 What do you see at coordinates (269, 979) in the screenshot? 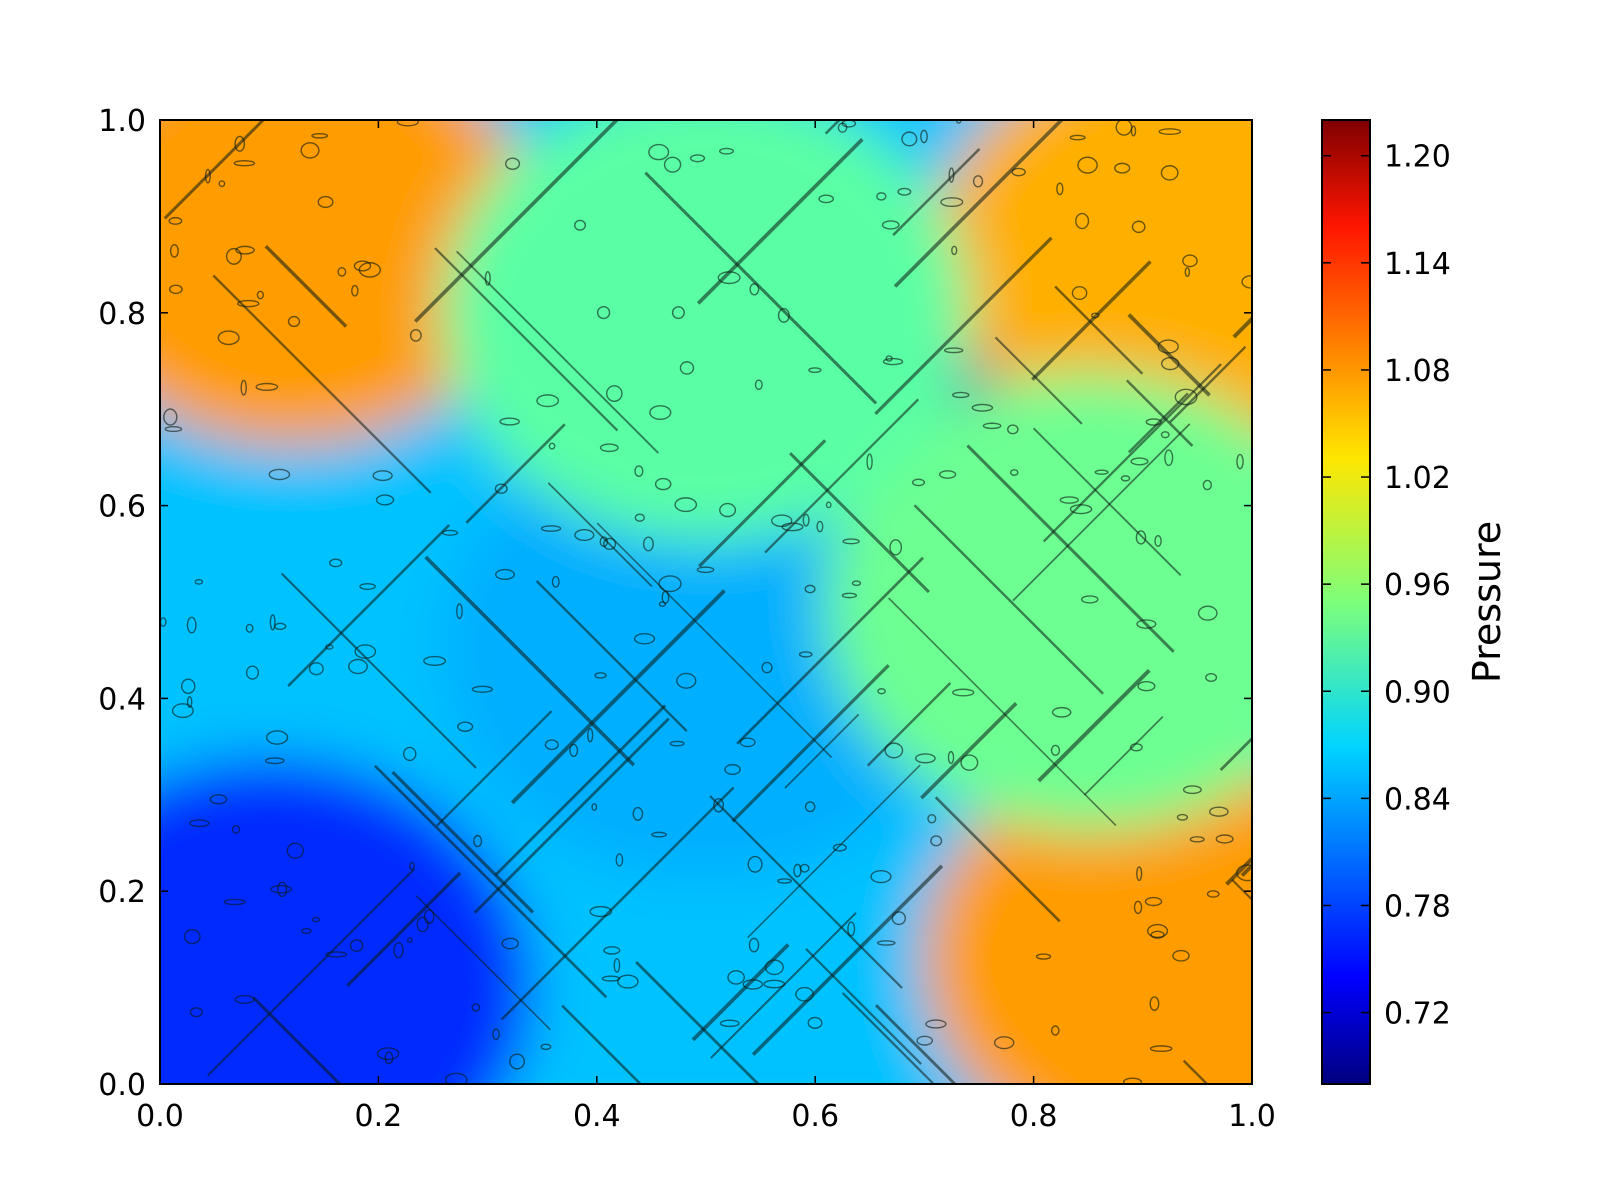
I see `region-bottom-left-low` at bounding box center [269, 979].